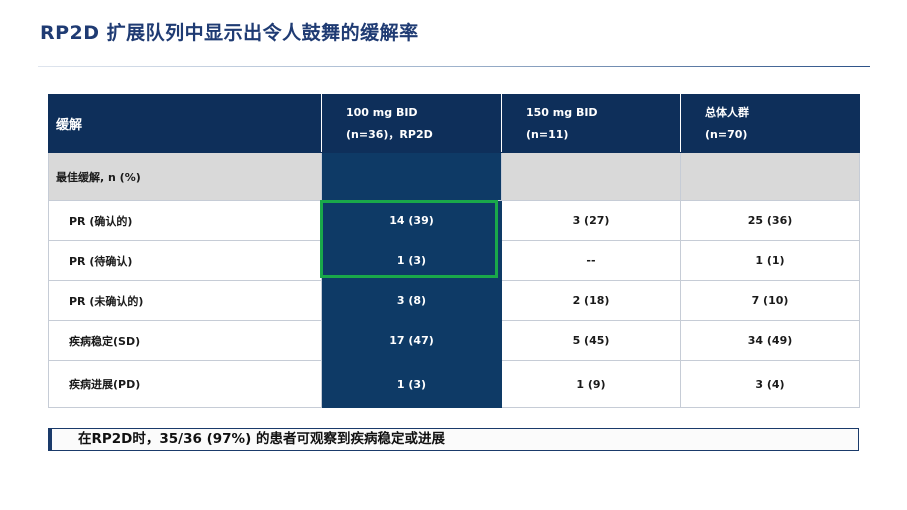 This screenshot has width=907, height=510. Describe the element at coordinates (591, 340) in the screenshot. I see `cell-150mg: 5 (45)` at that location.